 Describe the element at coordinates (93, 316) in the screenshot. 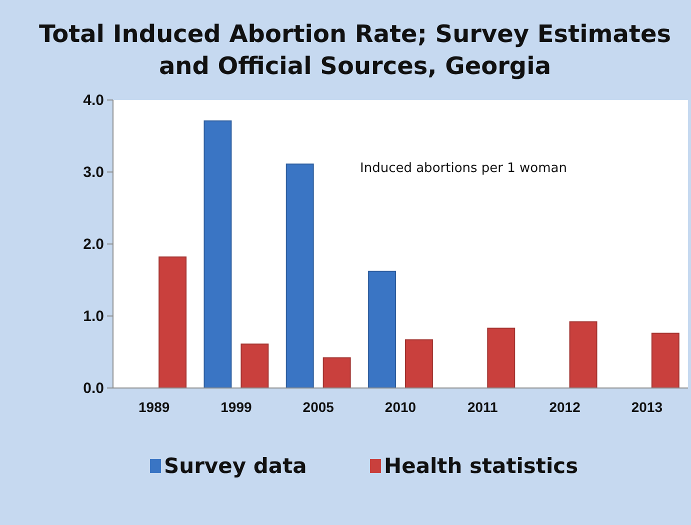

I see `y-tick-label: 1.0` at that location.